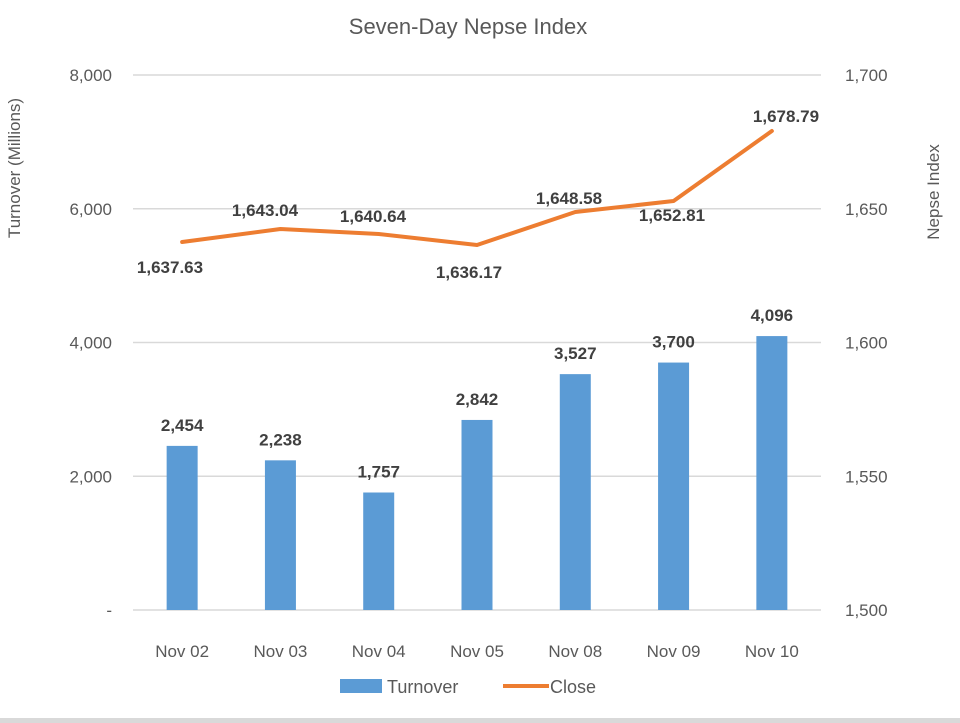  What do you see at coordinates (866, 209) in the screenshot?
I see `y2-tick-label: 1,650` at bounding box center [866, 209].